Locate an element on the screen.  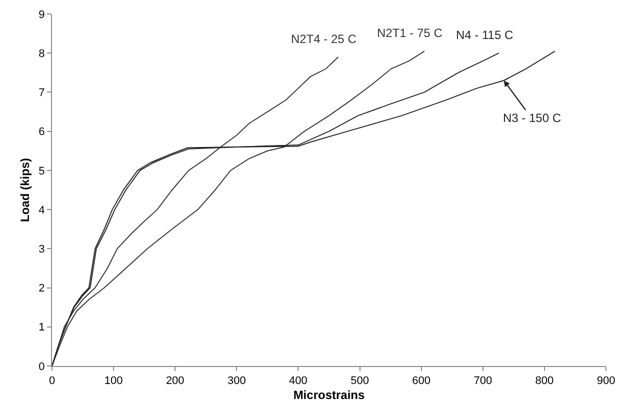
x-tick-label: 500 is located at coordinates (359, 381).